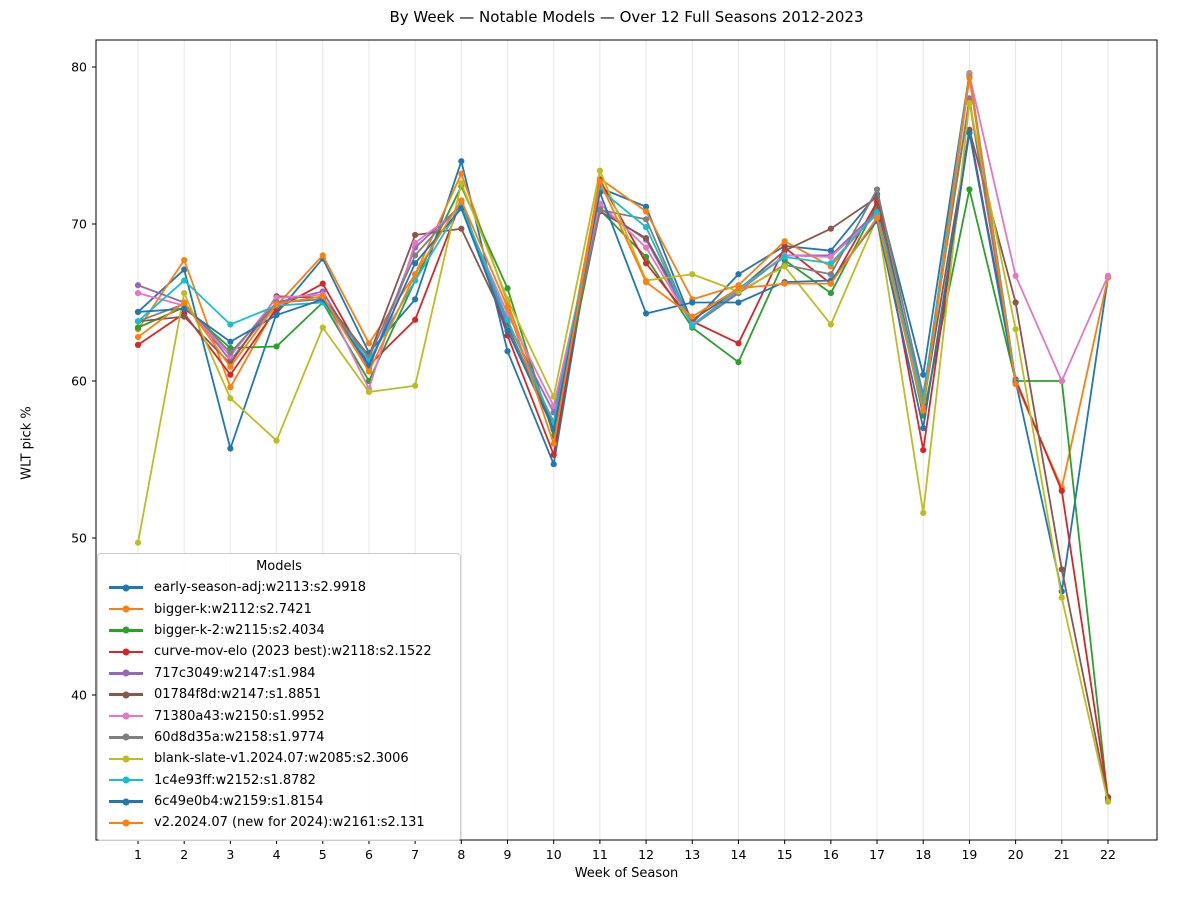 The height and width of the screenshot is (900, 1200). I want to click on x-tick-label: 5, so click(323, 854).